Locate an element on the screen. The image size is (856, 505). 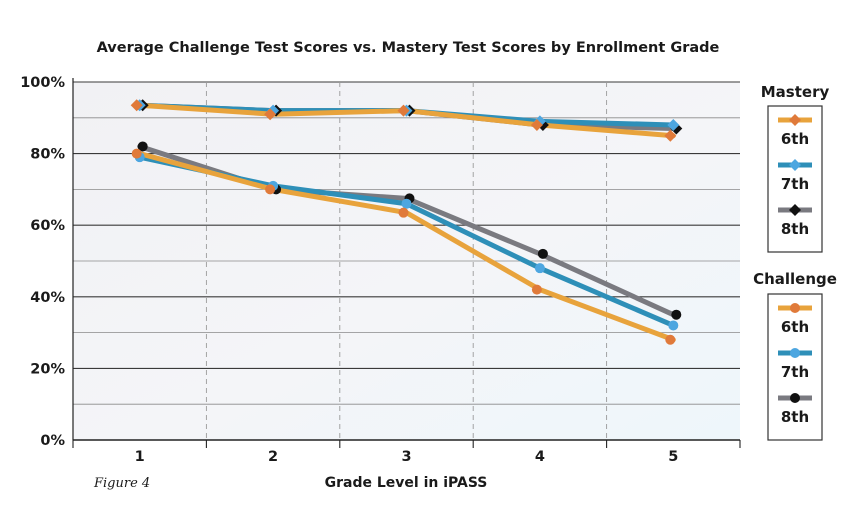
x-tick-label: 2 is located at coordinates (273, 457).